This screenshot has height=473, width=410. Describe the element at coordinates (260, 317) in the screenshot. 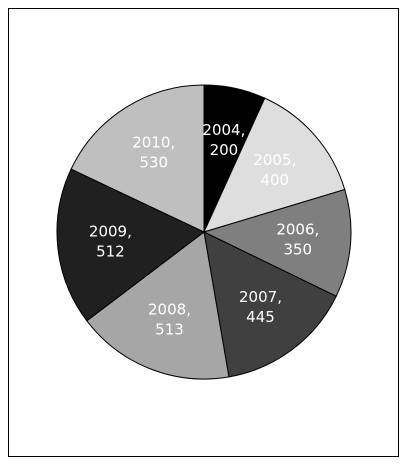

I see `pie-label-value: 445` at that location.